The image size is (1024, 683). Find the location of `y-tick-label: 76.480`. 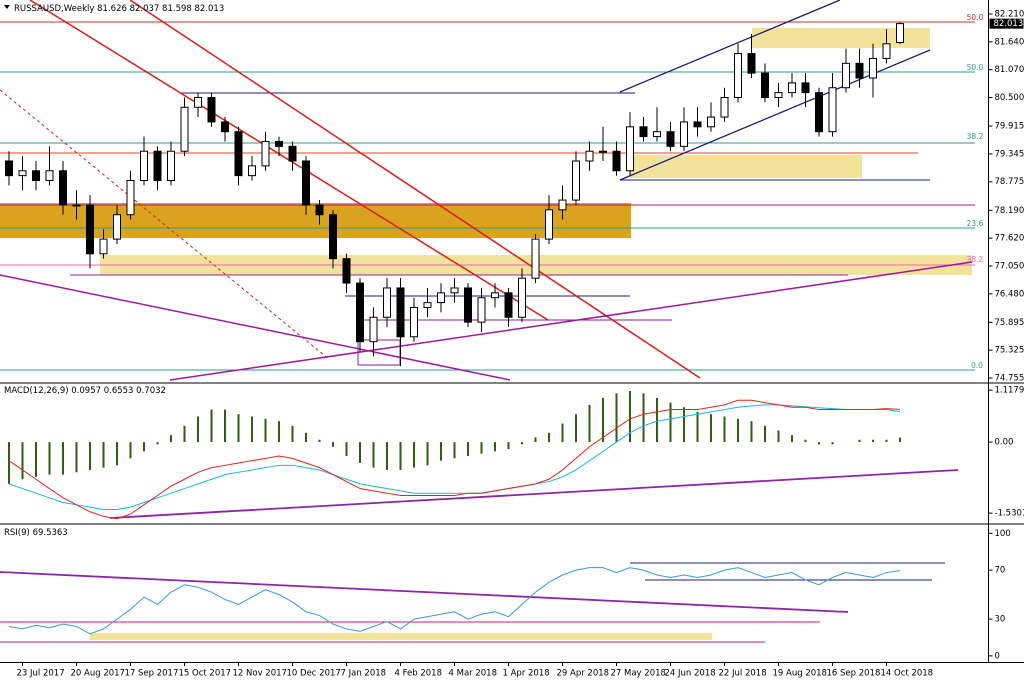

y-tick-label: 76.480 is located at coordinates (1009, 294).